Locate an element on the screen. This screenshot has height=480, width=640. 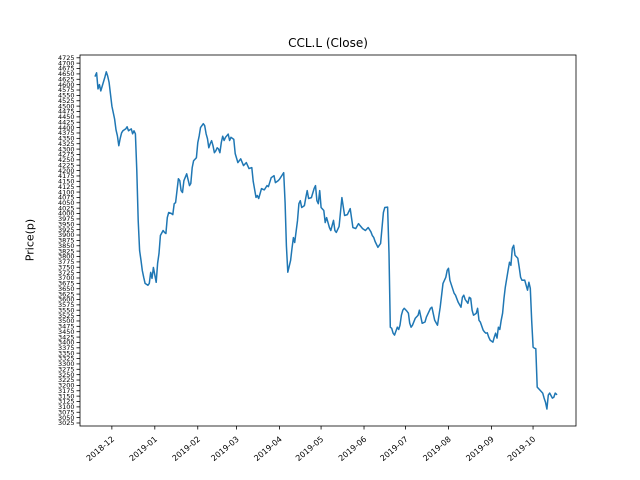
y-tick-label: 4150 is located at coordinates (66, 182).